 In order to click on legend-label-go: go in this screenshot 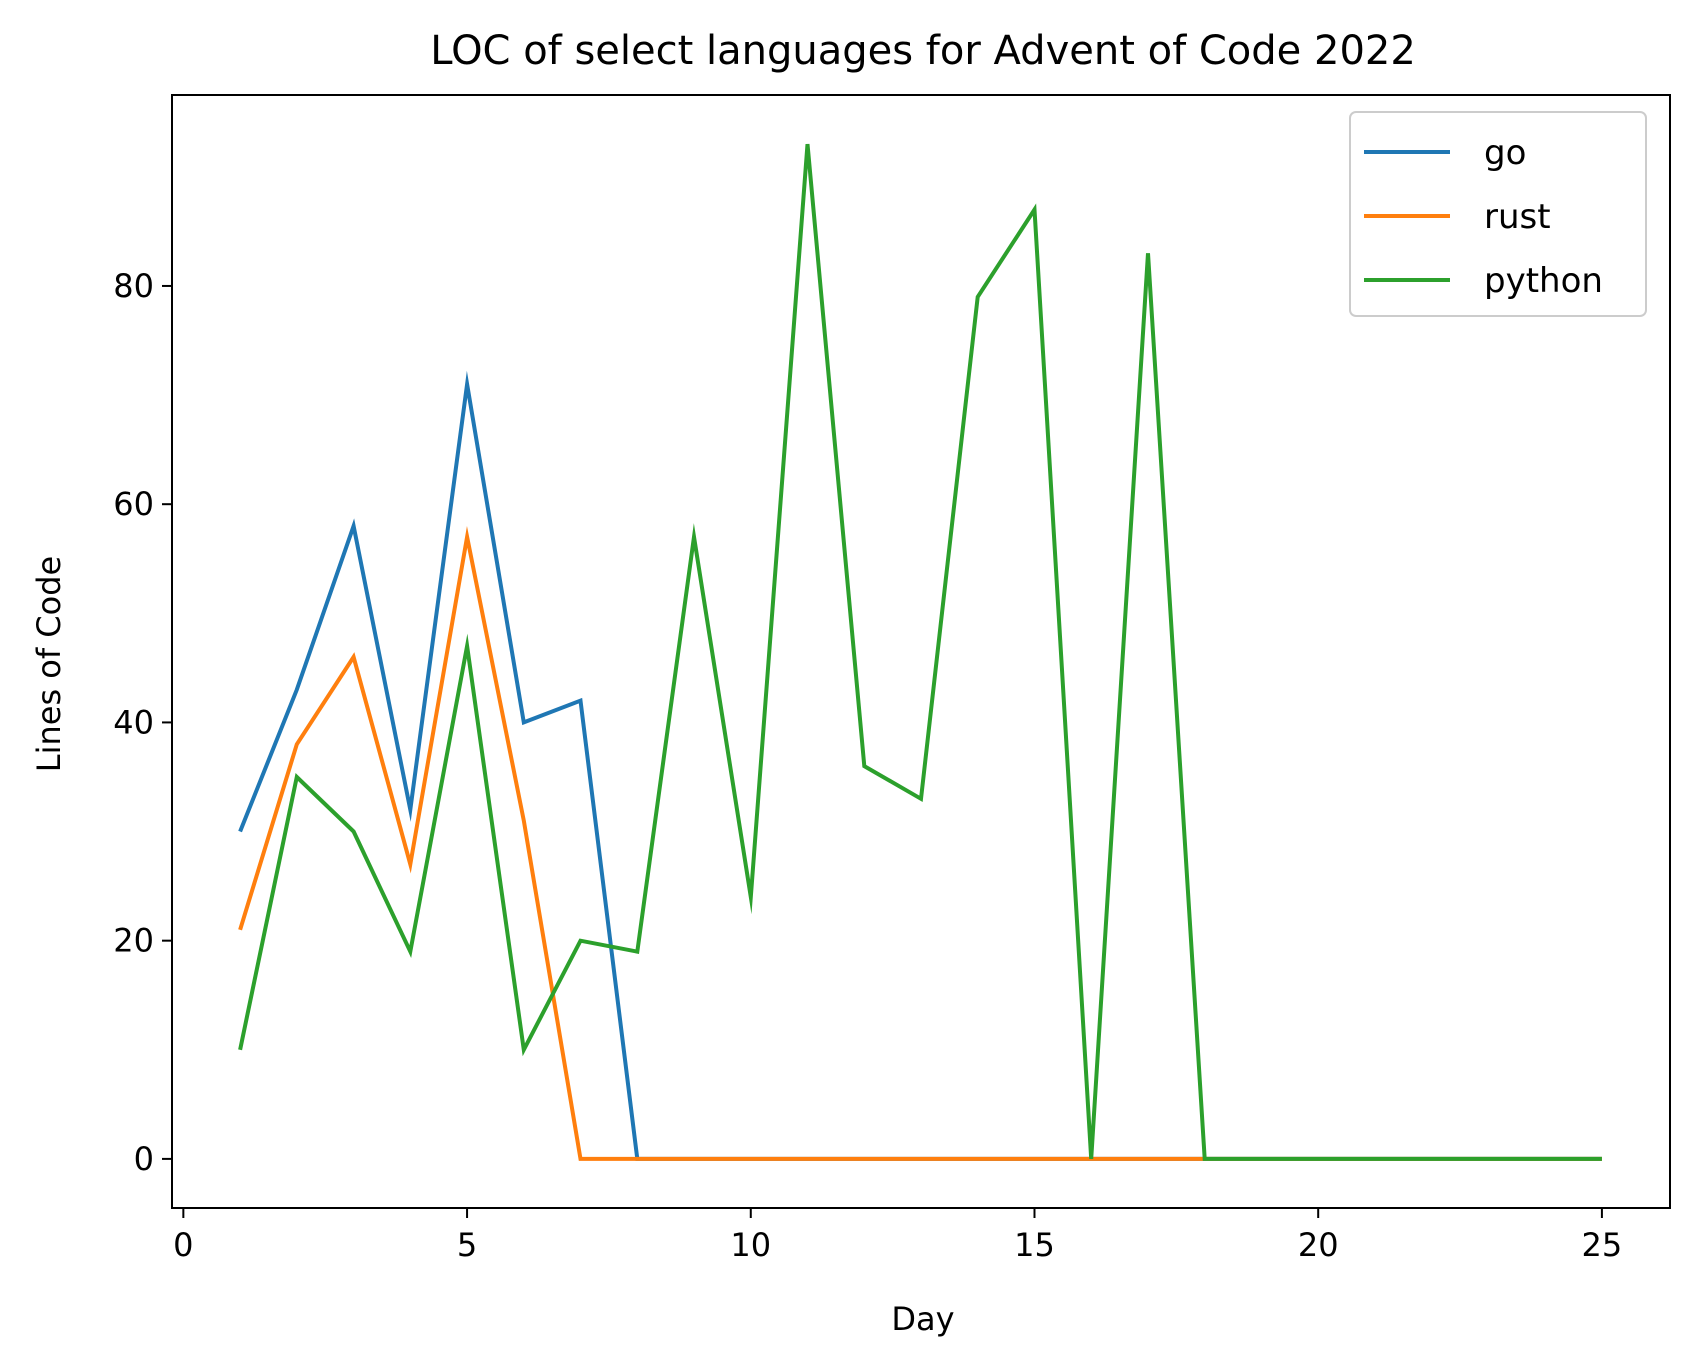, I will do `click(1505, 153)`.